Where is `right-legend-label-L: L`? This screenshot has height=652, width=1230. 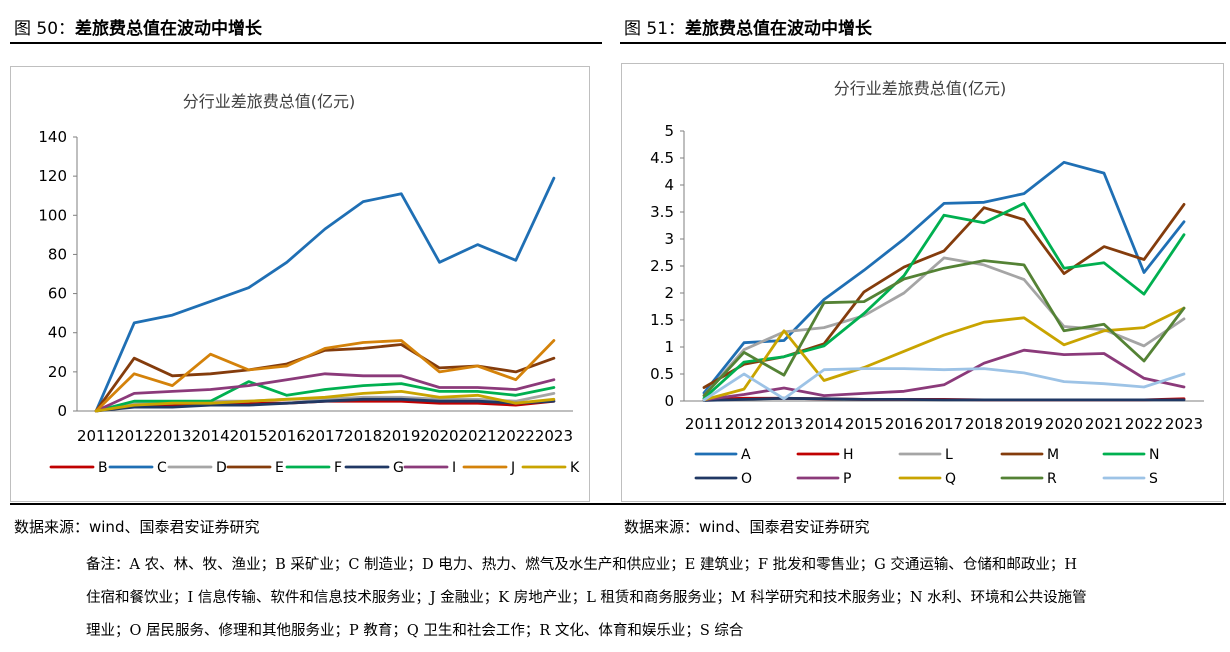 right-legend-label-L: L is located at coordinates (949, 455).